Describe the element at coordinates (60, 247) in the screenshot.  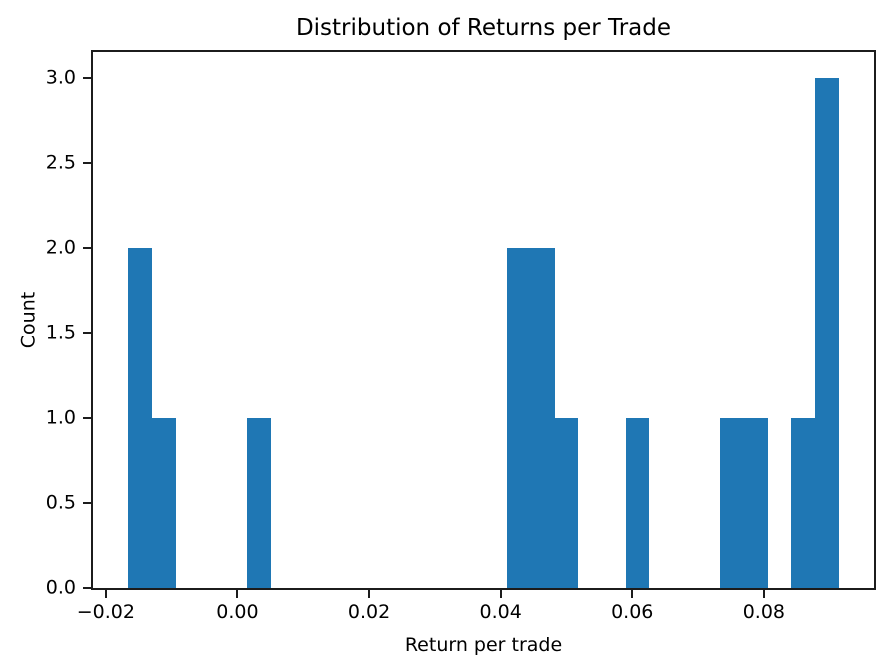
I see `y-tick-label: 2.0` at that location.